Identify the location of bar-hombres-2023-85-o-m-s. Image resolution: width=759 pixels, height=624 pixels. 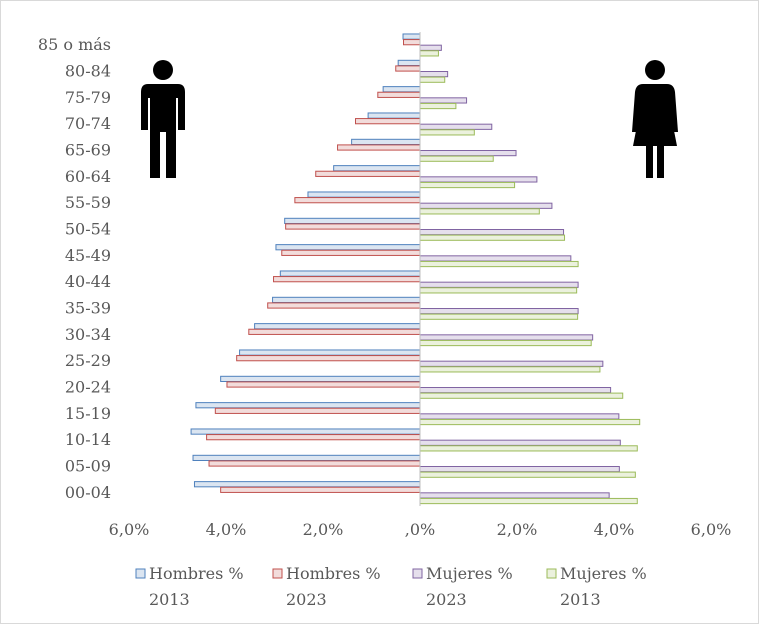
(412, 42).